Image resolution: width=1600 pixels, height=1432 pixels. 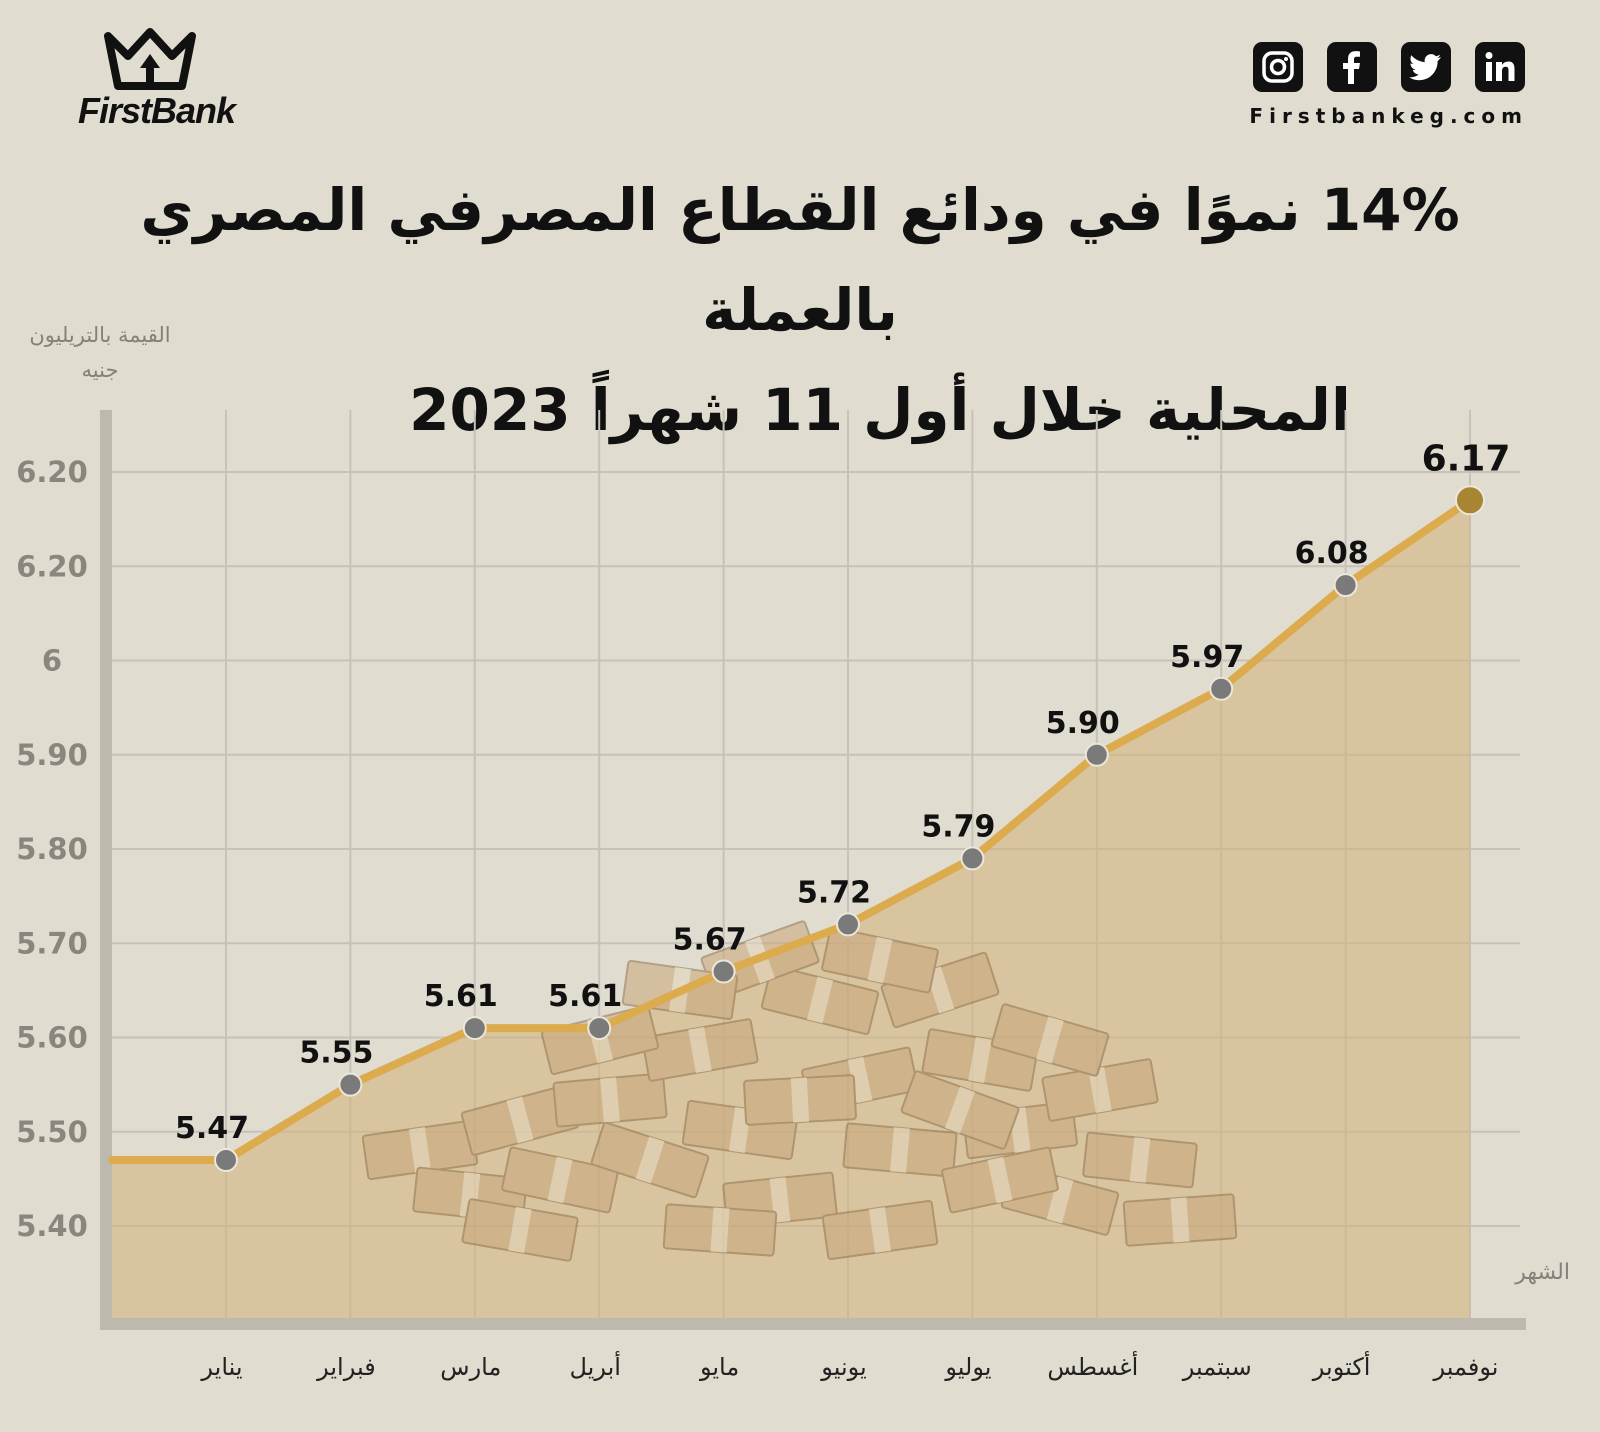 What do you see at coordinates (1332, 553) in the screenshot?
I see `data-label: 6.08` at bounding box center [1332, 553].